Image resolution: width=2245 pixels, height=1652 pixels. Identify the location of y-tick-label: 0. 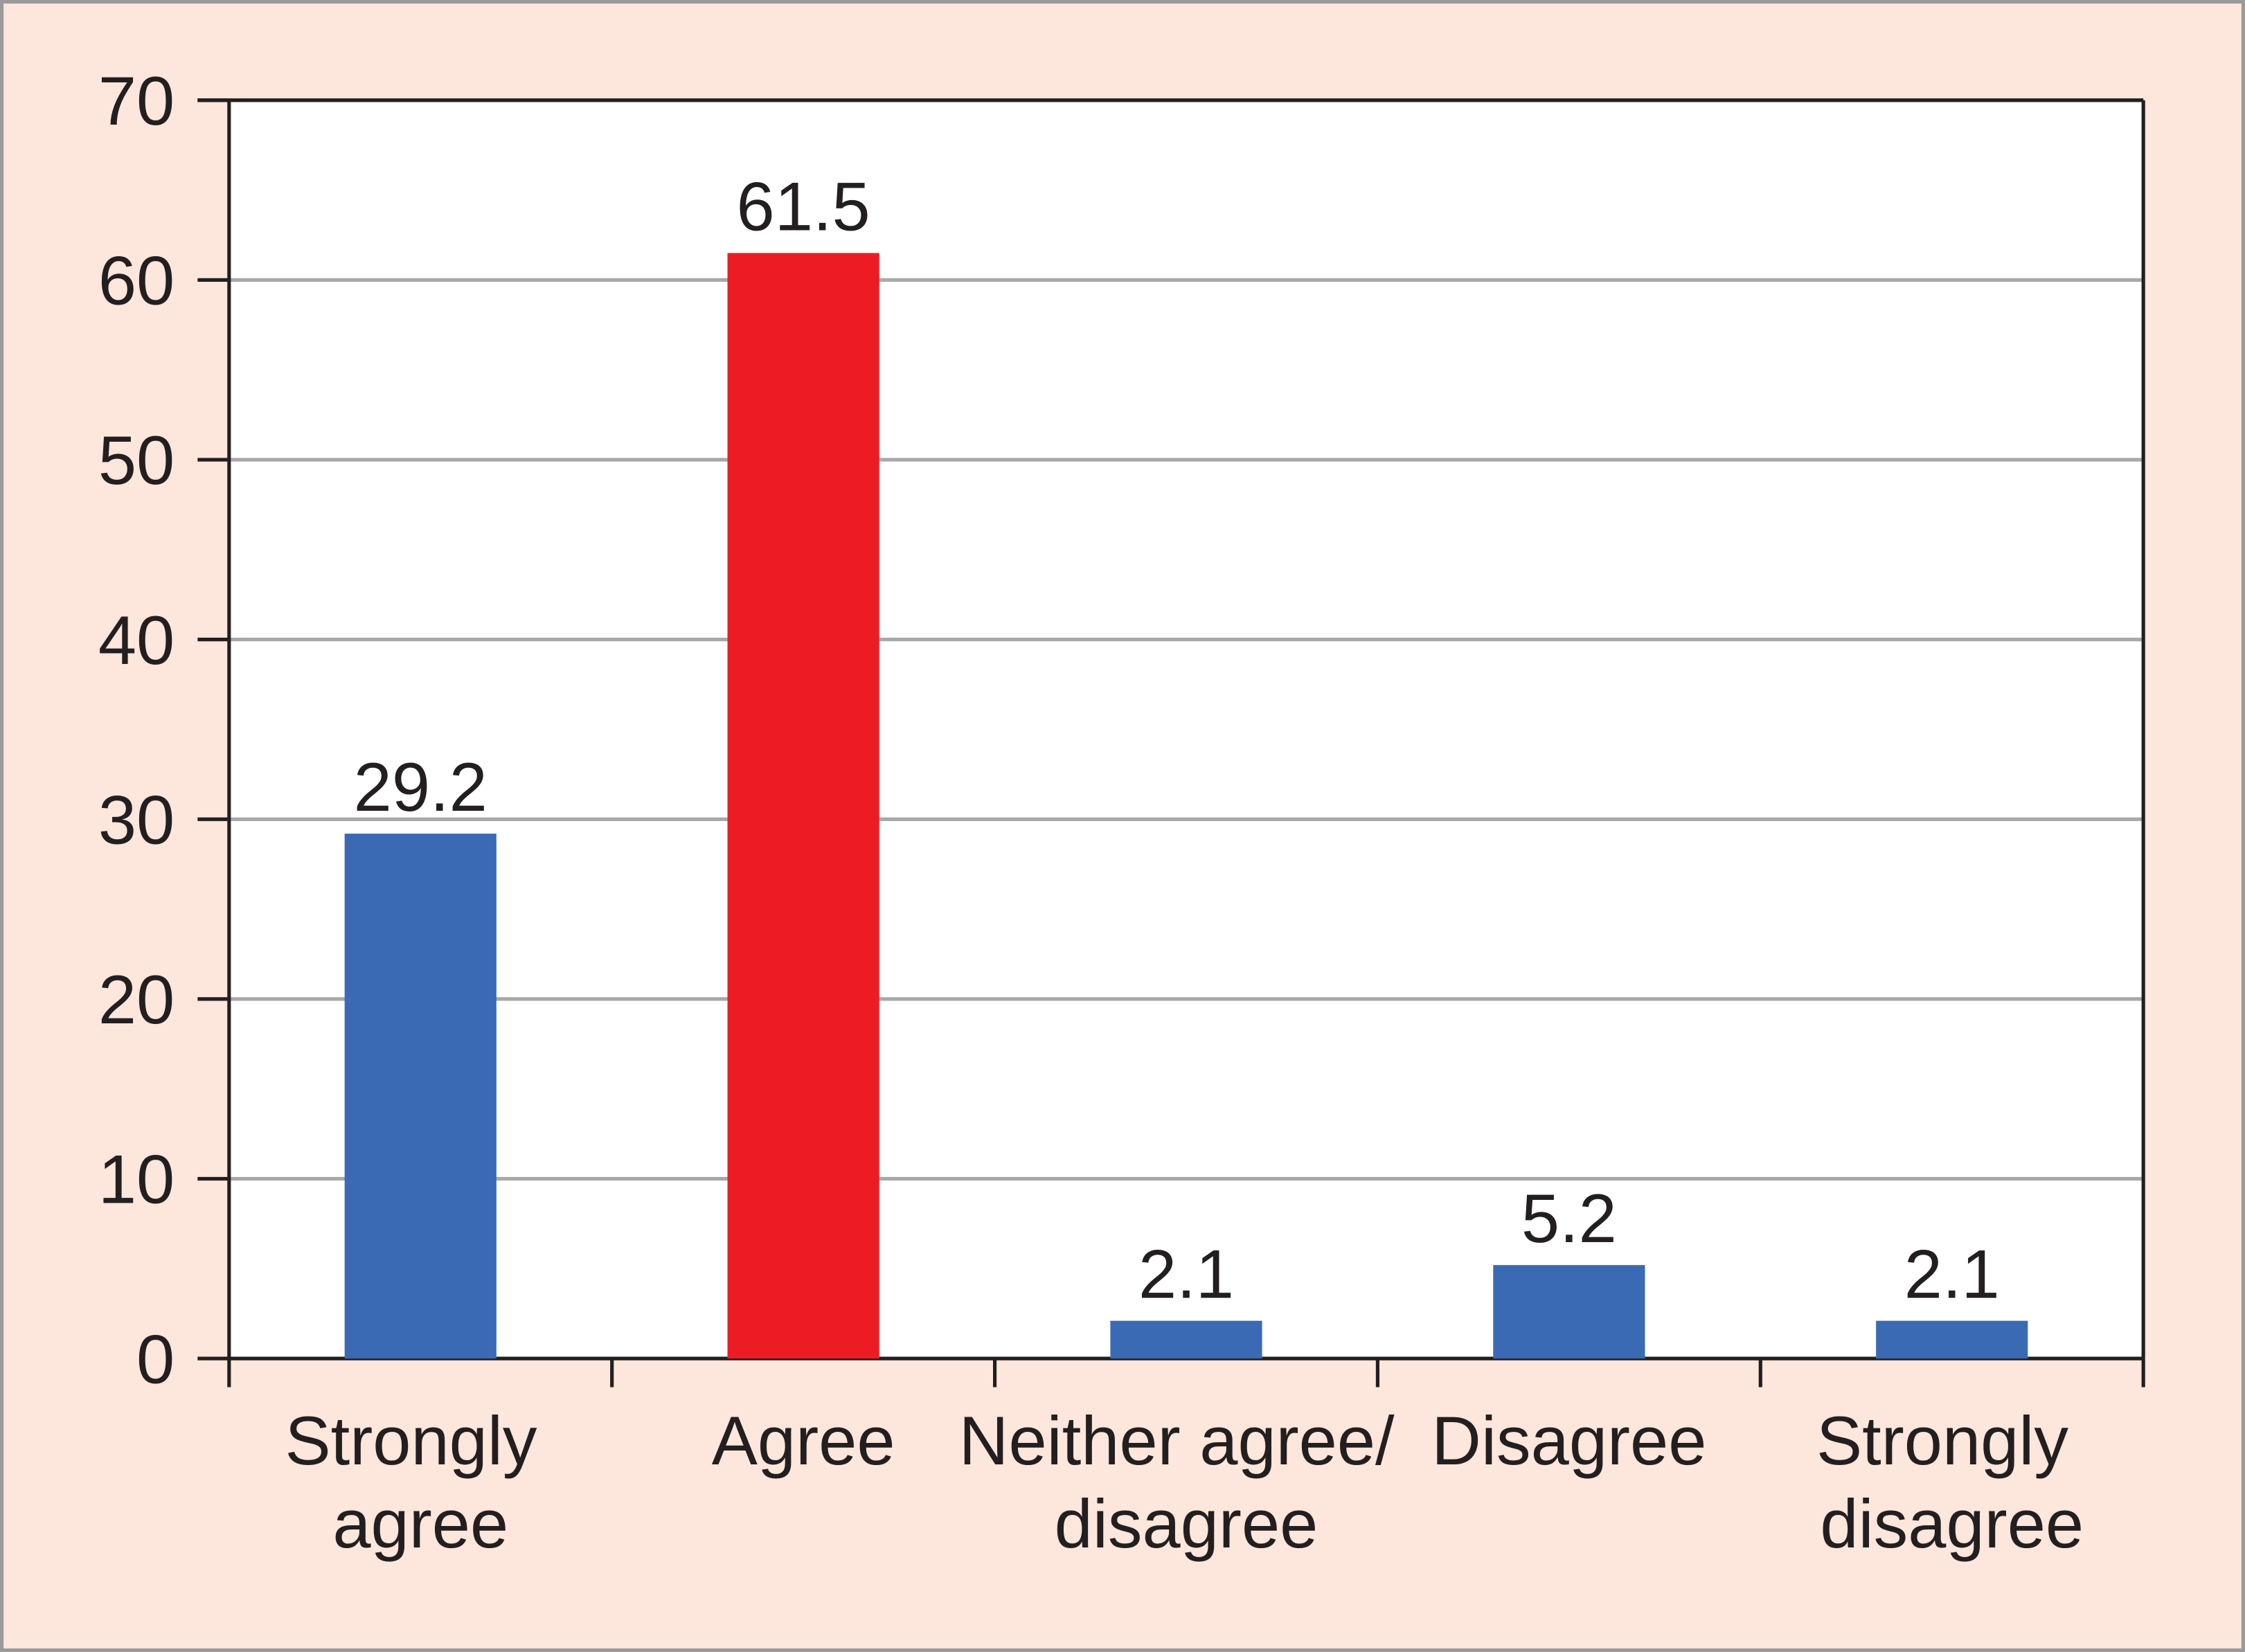
(155, 1360).